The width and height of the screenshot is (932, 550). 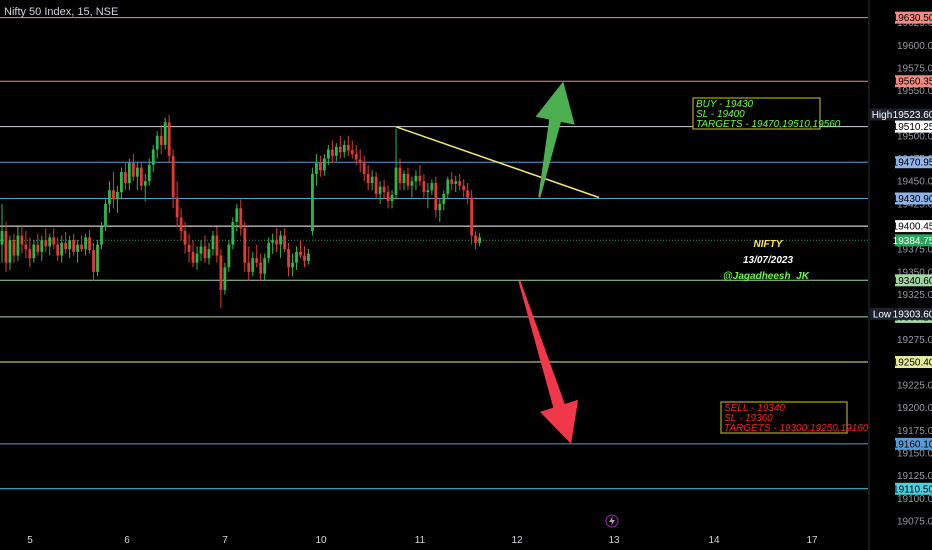 What do you see at coordinates (497, 162) in the screenshot?
I see `trendline` at bounding box center [497, 162].